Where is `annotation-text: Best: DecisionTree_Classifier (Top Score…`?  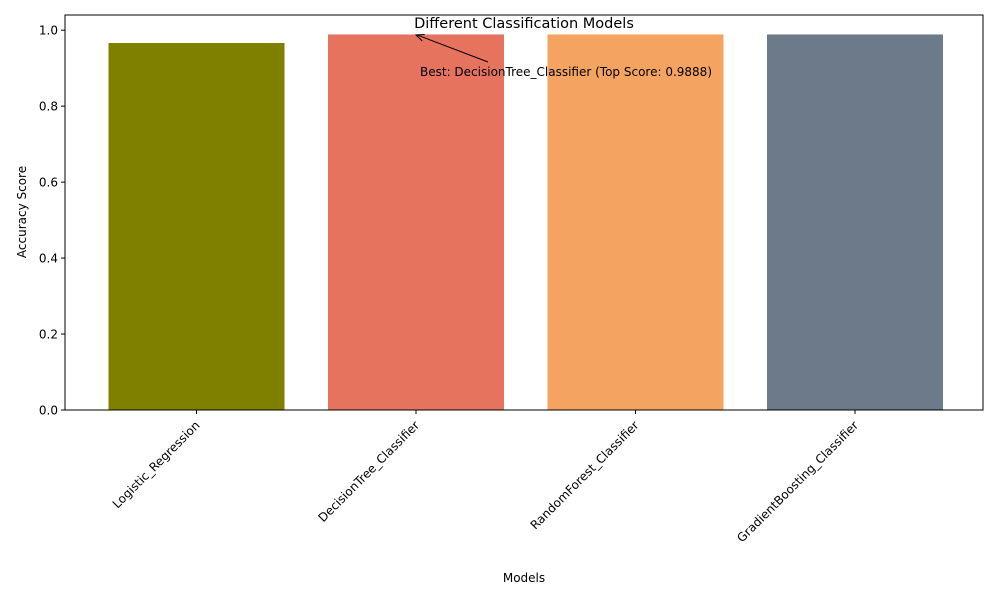
annotation-text: Best: DecisionTree_Classifier (Top Score… is located at coordinates (566, 72).